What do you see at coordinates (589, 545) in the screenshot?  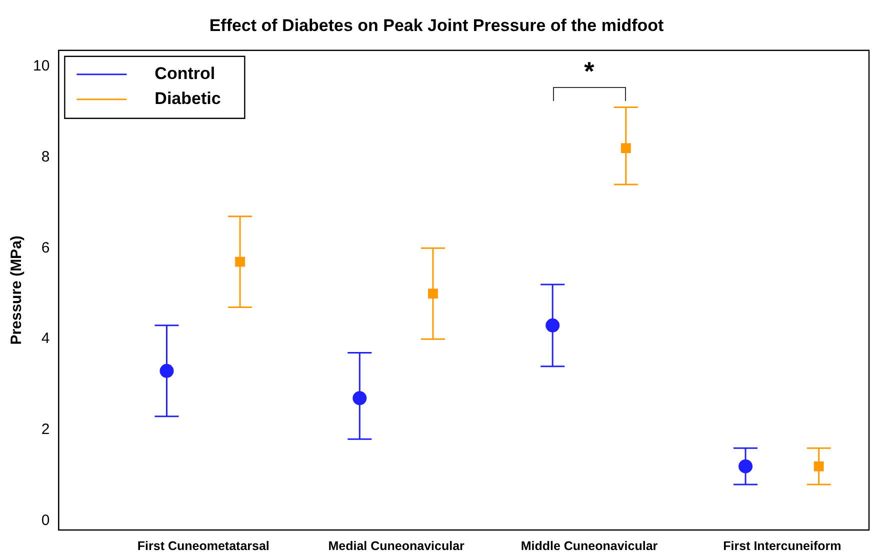 I see `x-tick-label: Middle Cuneonavicular` at bounding box center [589, 545].